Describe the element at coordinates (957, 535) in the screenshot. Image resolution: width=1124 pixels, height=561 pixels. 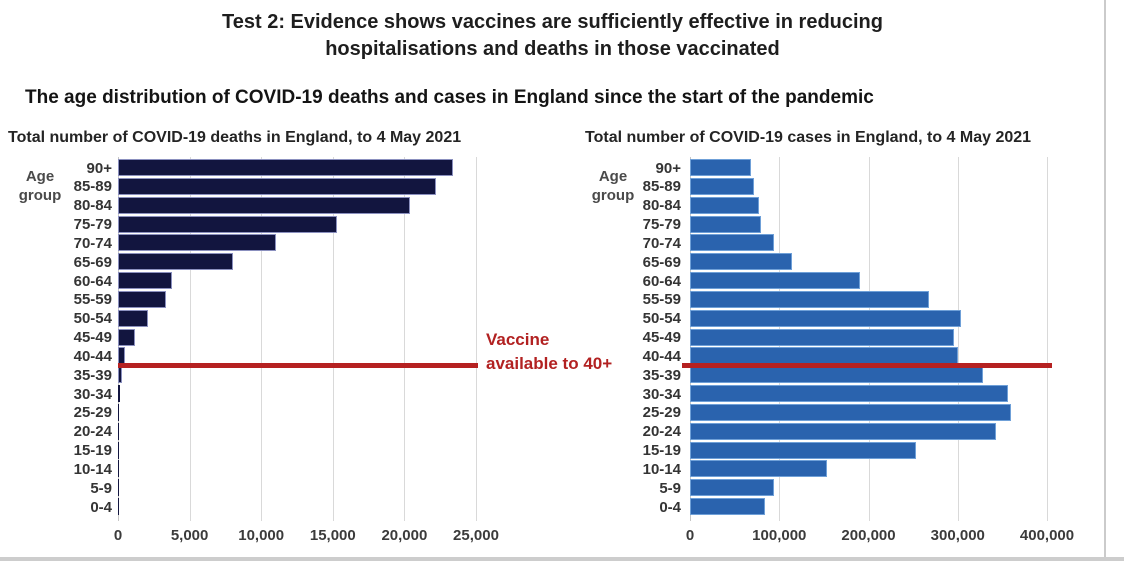
I see `x-tick-label: 300,000` at that location.